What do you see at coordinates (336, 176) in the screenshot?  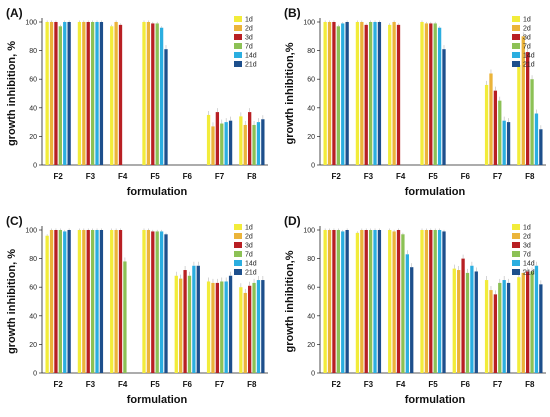 I see `x-tick-label: F2` at bounding box center [336, 176].